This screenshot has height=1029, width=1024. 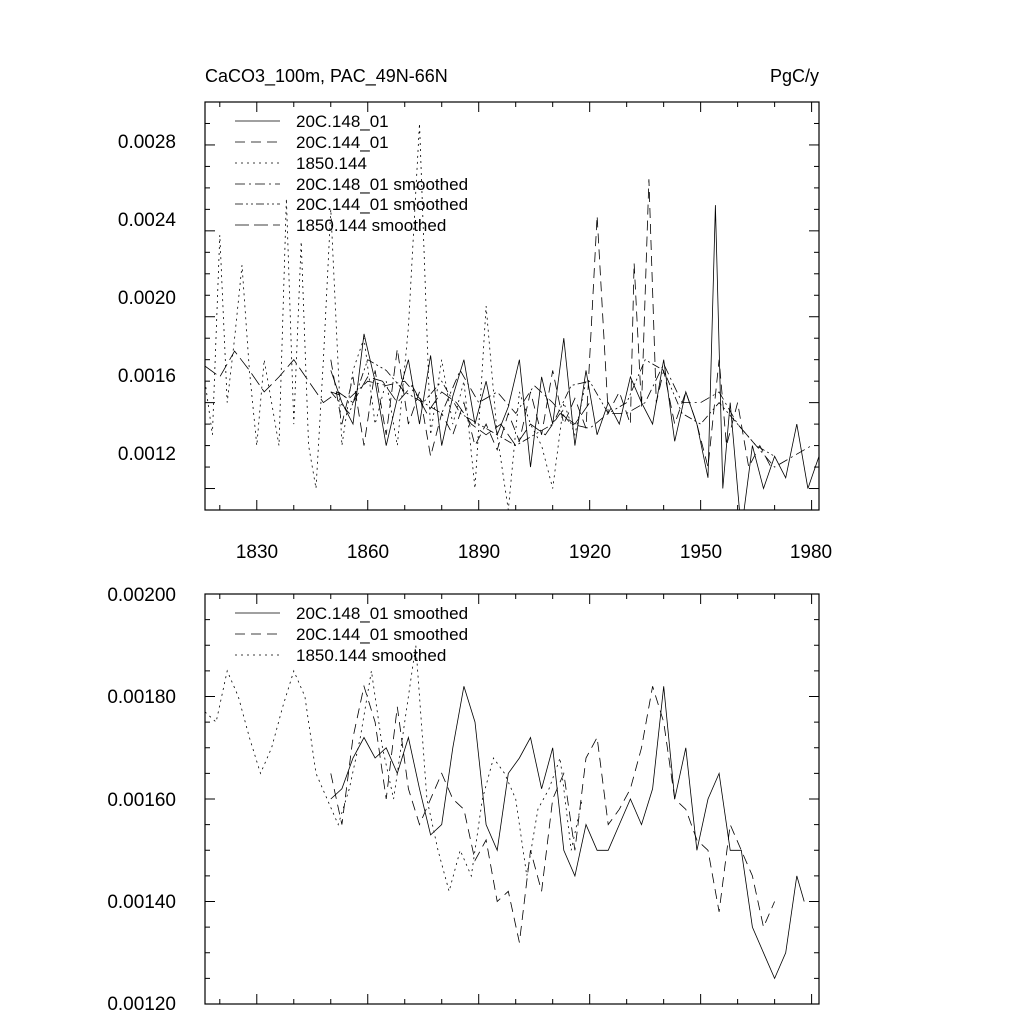 I want to click on y-tick-label-0.0012: 0.0012, so click(x=147, y=454).